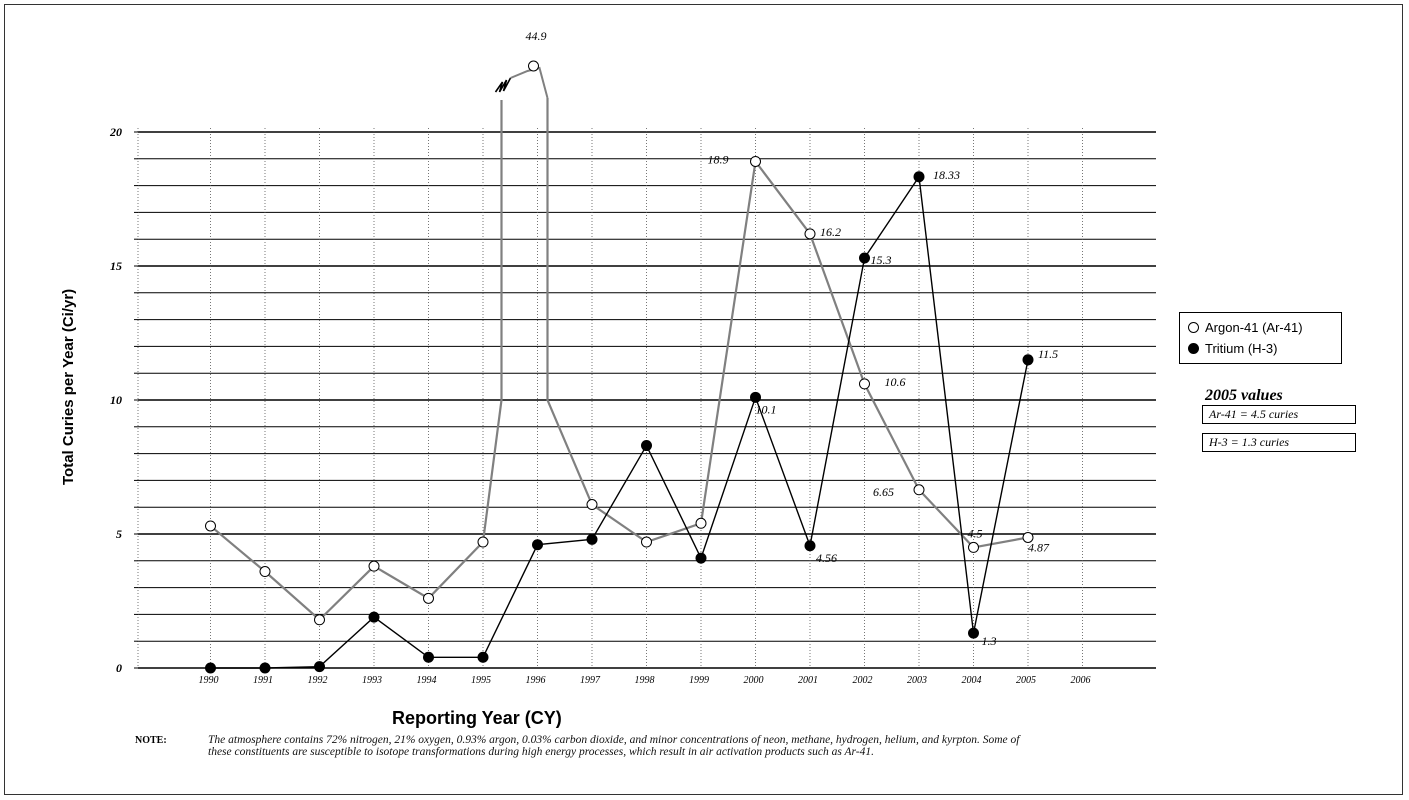  Describe the element at coordinates (917, 680) in the screenshot. I see `x-tick-label: 2003` at that location.